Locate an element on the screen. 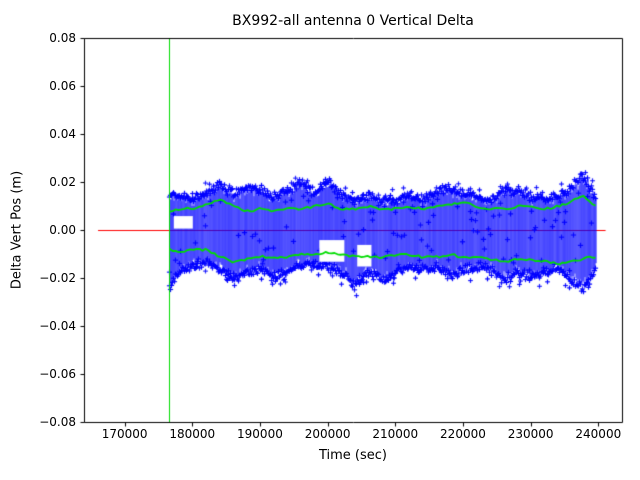 The image size is (640, 480). y-tick-label: 0.00 is located at coordinates (62, 230).